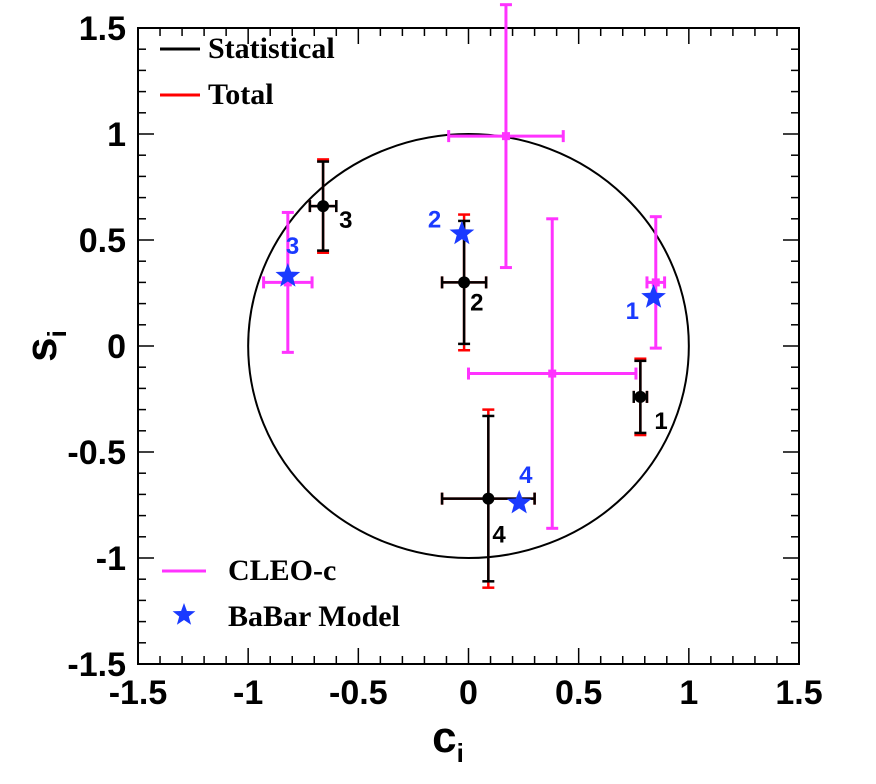  Describe the element at coordinates (358, 693) in the screenshot. I see `x-tick-label: -0.5` at that location.